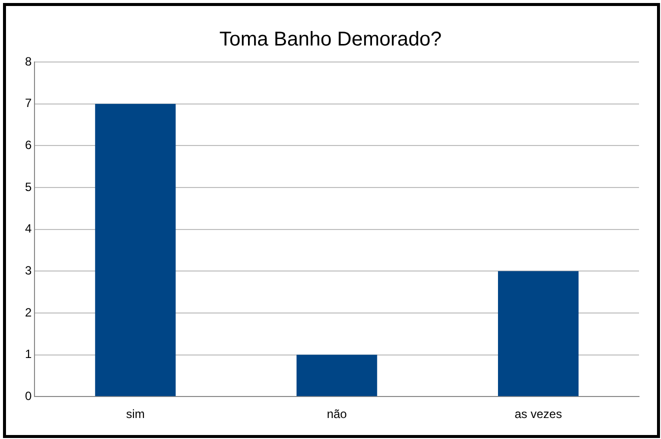 The height and width of the screenshot is (439, 661). I want to click on chart-title: Toma Banho Demorado?, so click(330, 39).